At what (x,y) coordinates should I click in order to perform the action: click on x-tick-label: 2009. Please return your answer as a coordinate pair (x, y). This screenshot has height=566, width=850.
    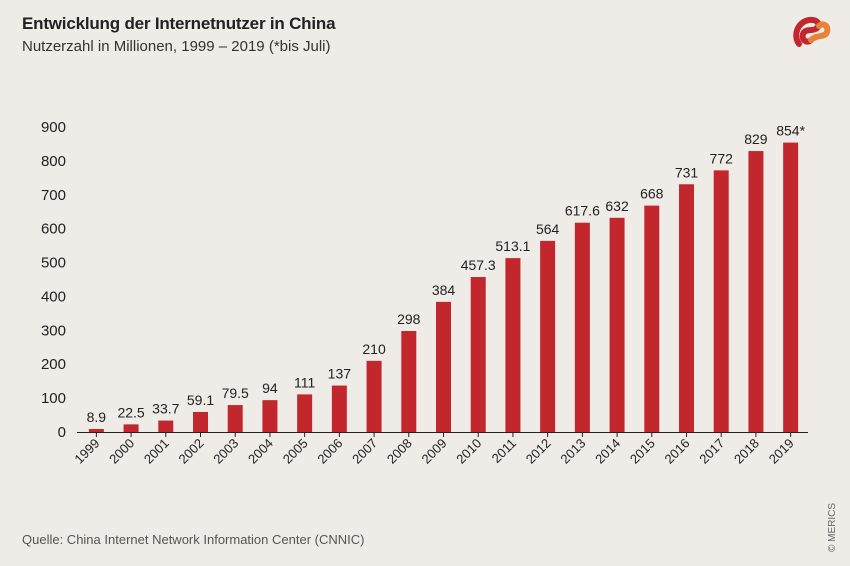
    Looking at the image, I should click on (434, 451).